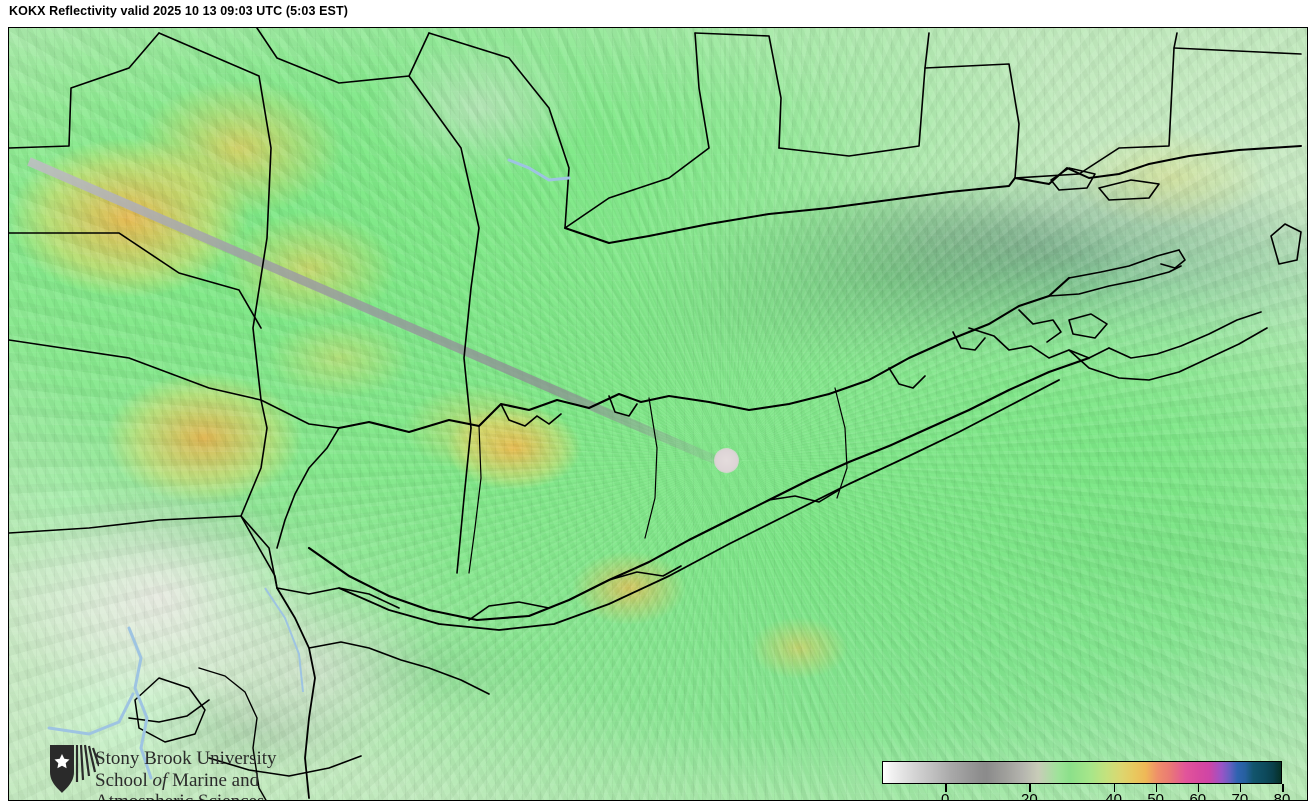 The image size is (1316, 811). Describe the element at coordinates (1240, 795) in the screenshot. I see `colorbar-tick-label: 70` at that location.